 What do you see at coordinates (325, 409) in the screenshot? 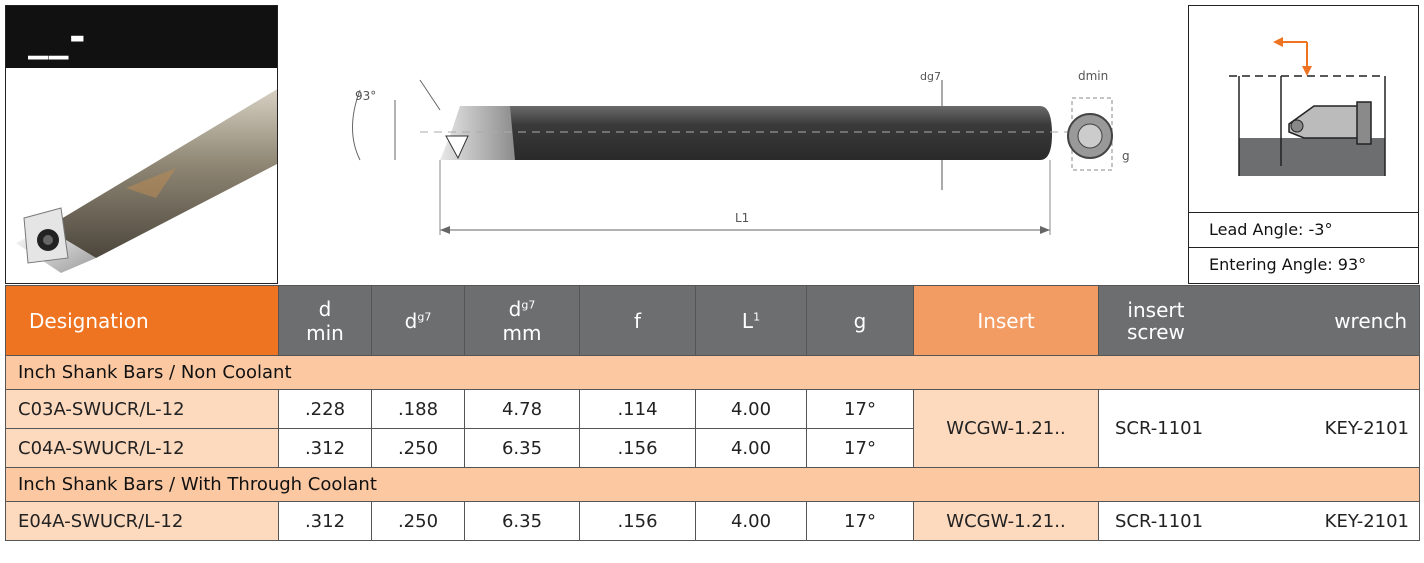
I see `cell-dmin: .228` at bounding box center [325, 409].